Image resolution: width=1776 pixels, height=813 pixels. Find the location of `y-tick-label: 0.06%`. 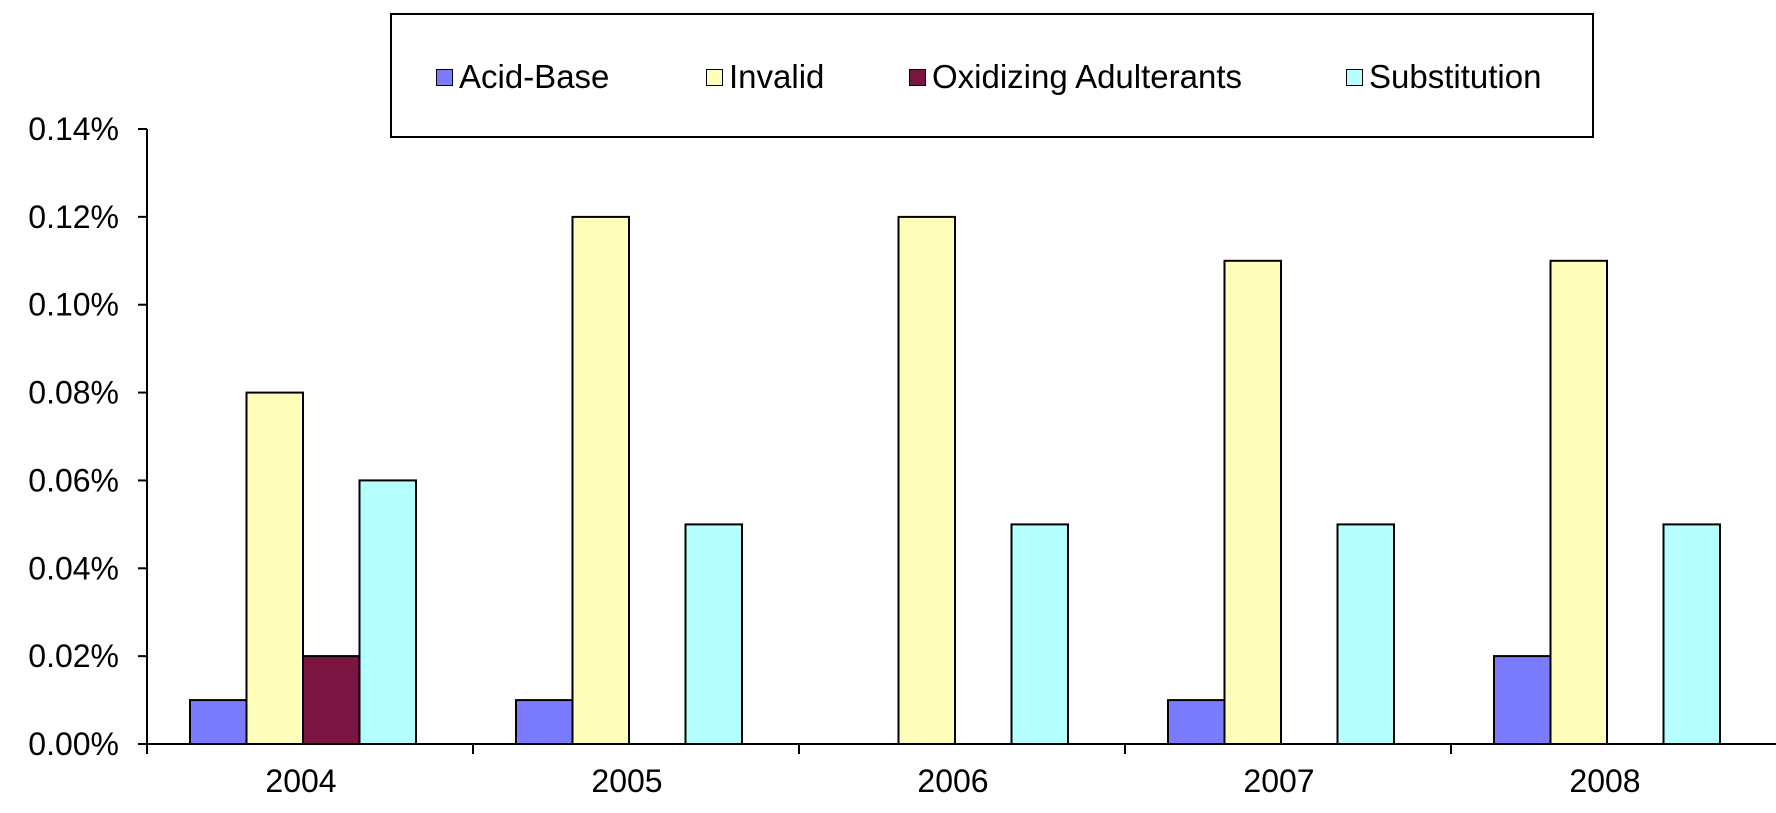

y-tick-label: 0.06% is located at coordinates (73, 480).